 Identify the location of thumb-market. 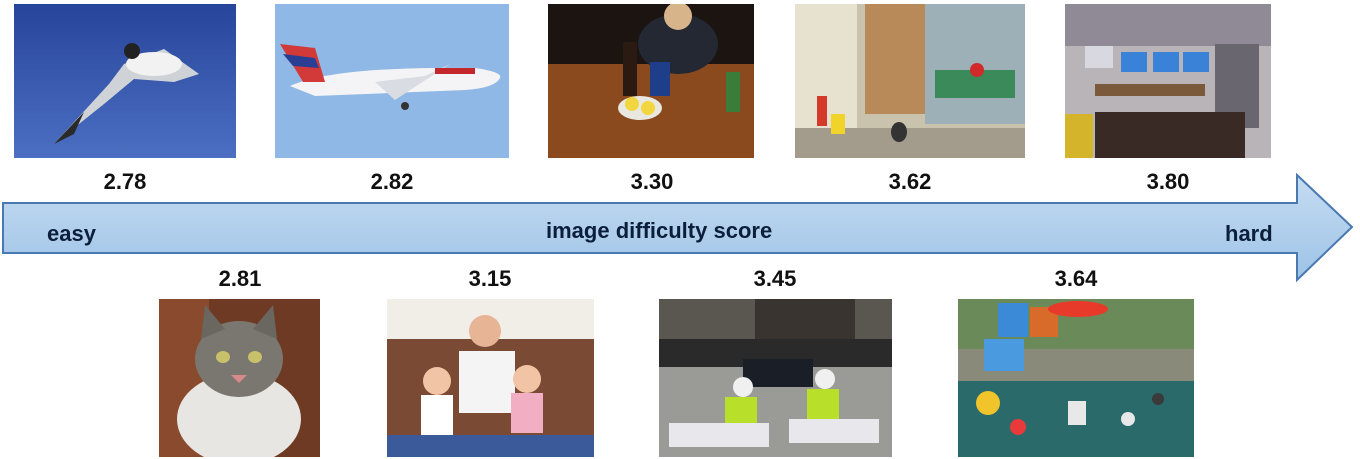
(1076, 378).